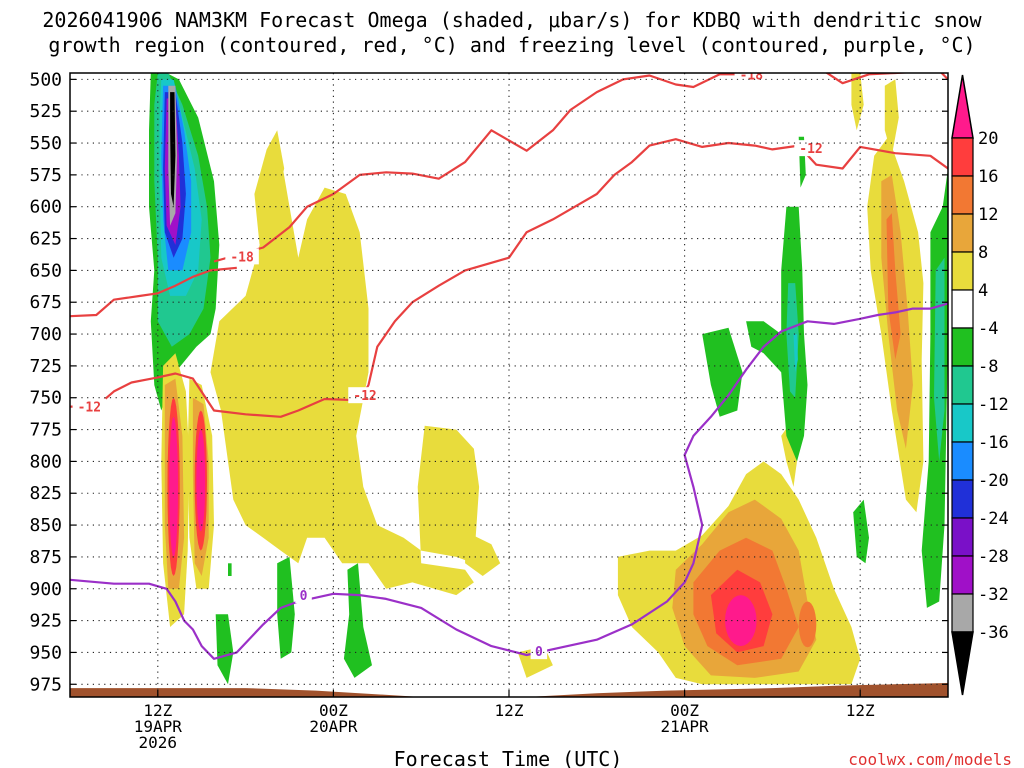  What do you see at coordinates (45, 621) in the screenshot?
I see `y-tick-label: 925` at bounding box center [45, 621].